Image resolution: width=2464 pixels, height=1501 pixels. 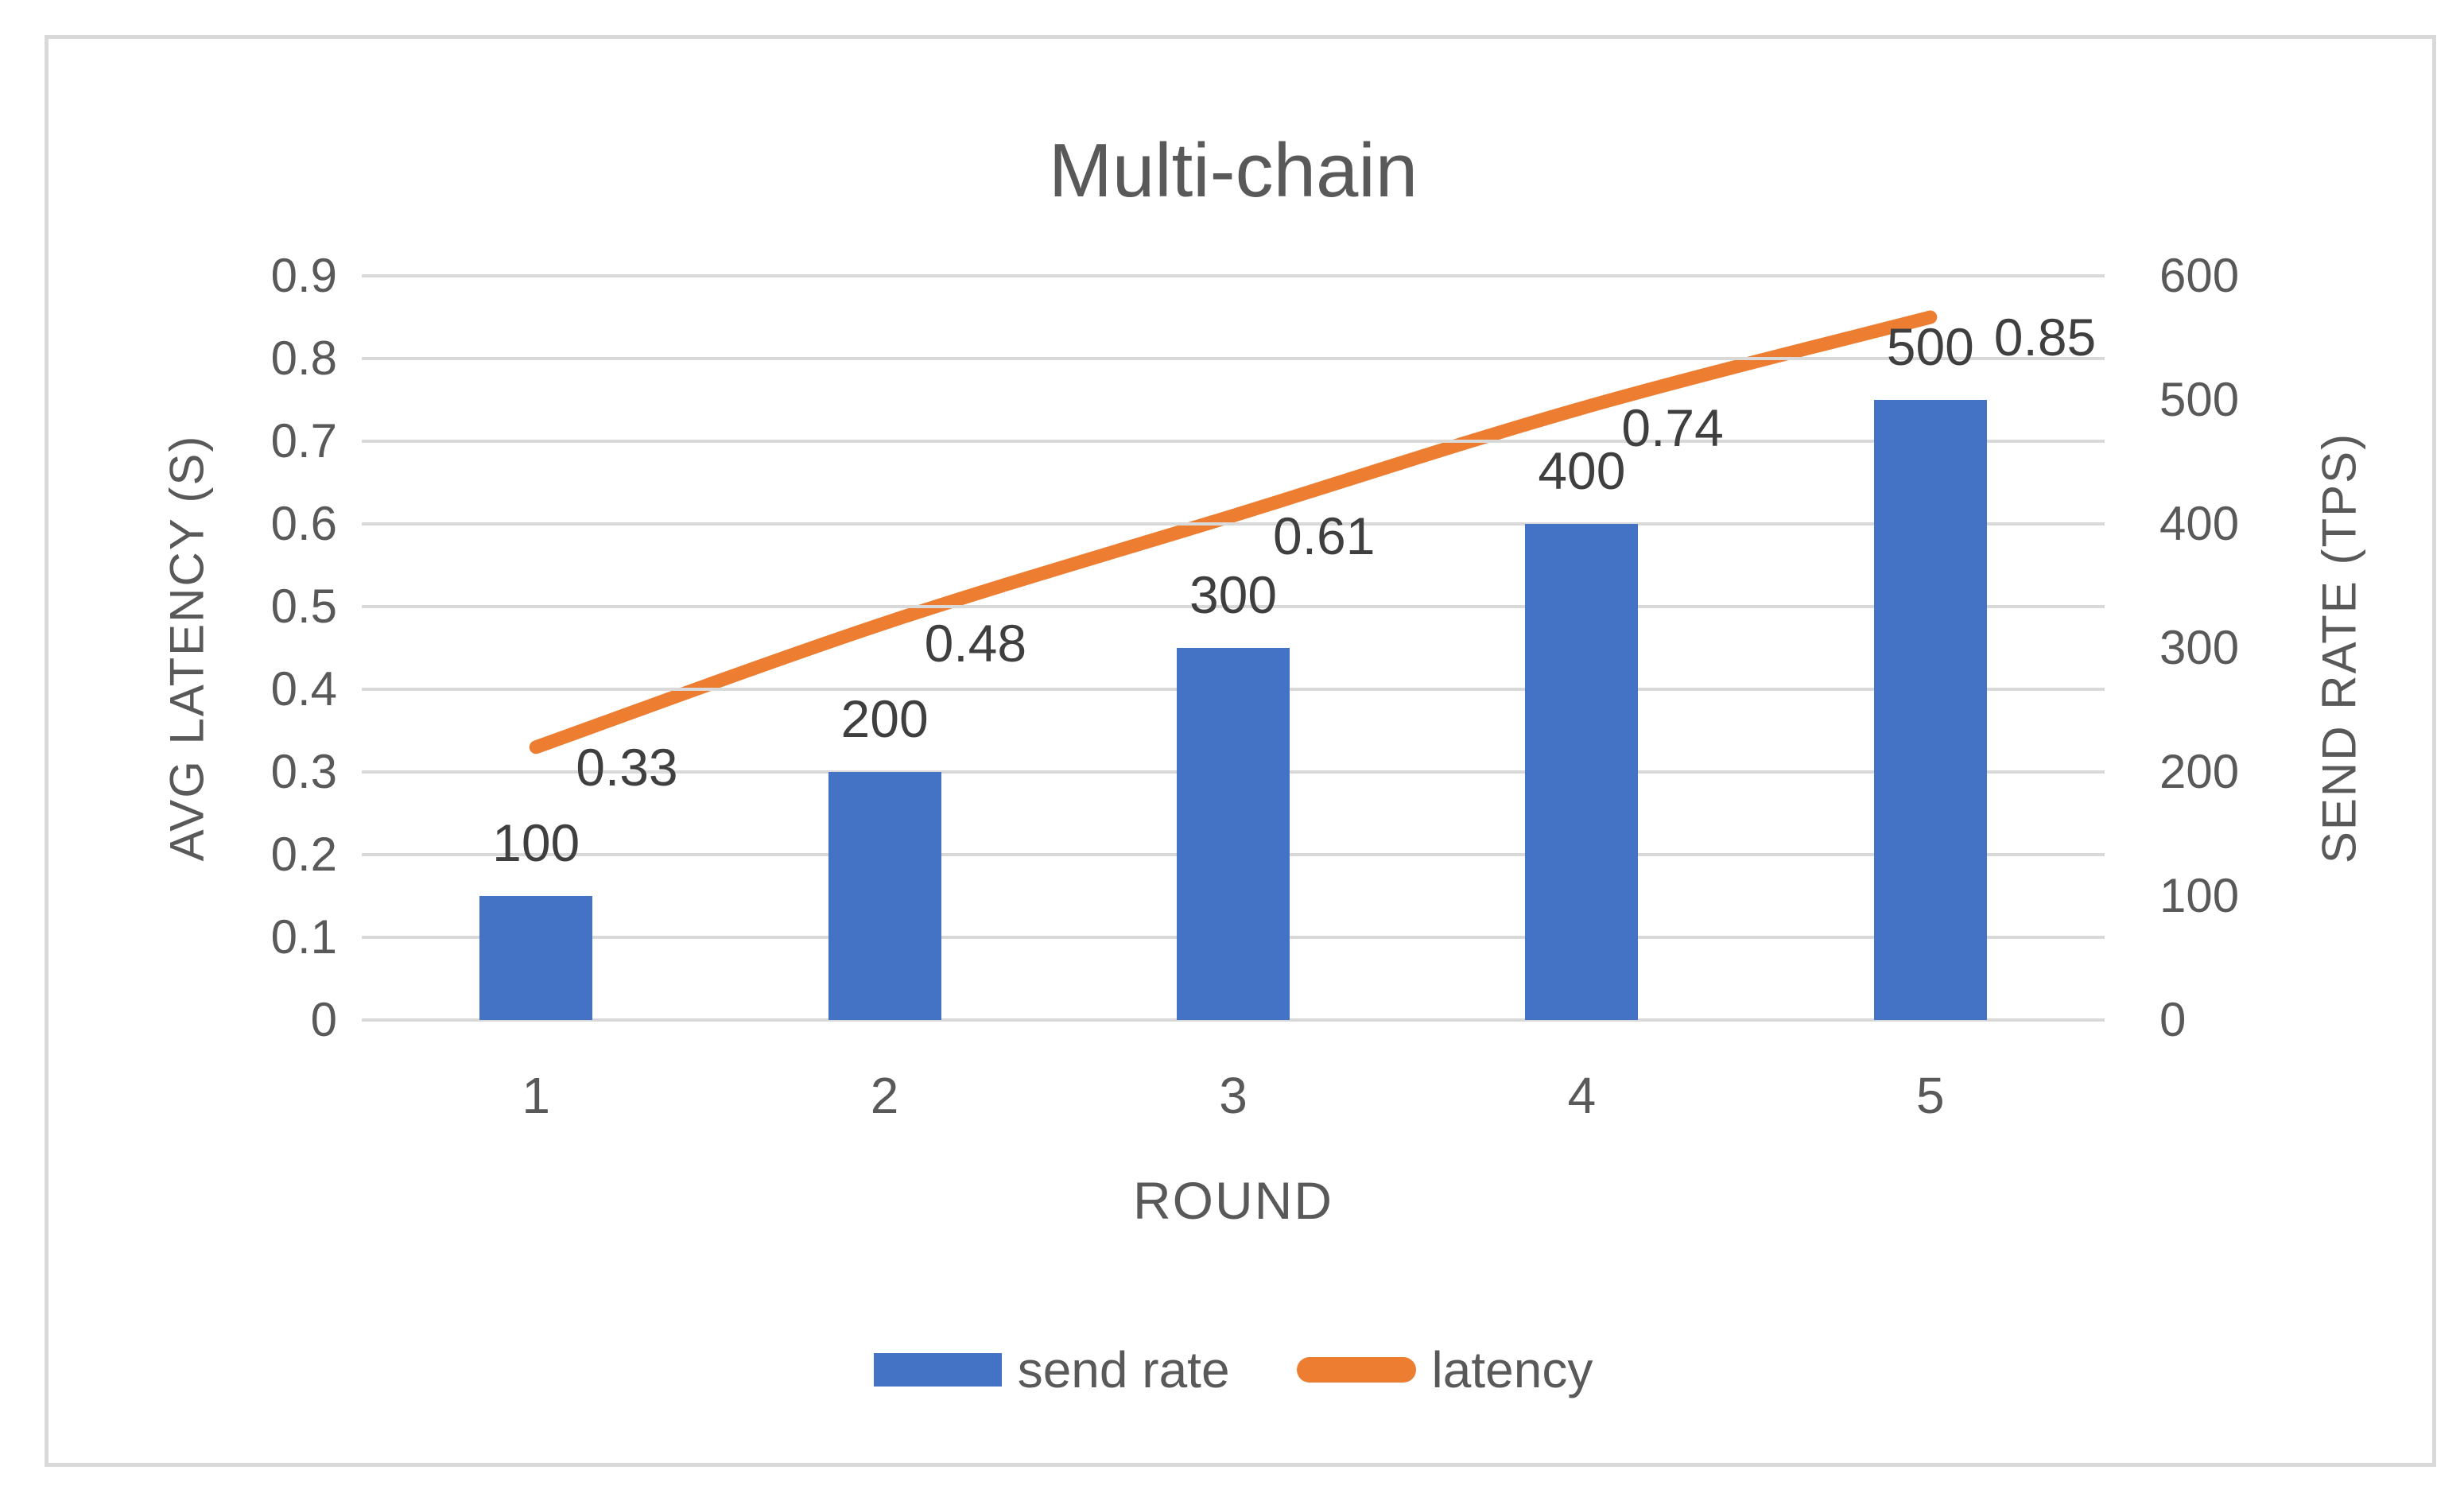 I want to click on legend-key-line-icon, so click(x=1356, y=1370).